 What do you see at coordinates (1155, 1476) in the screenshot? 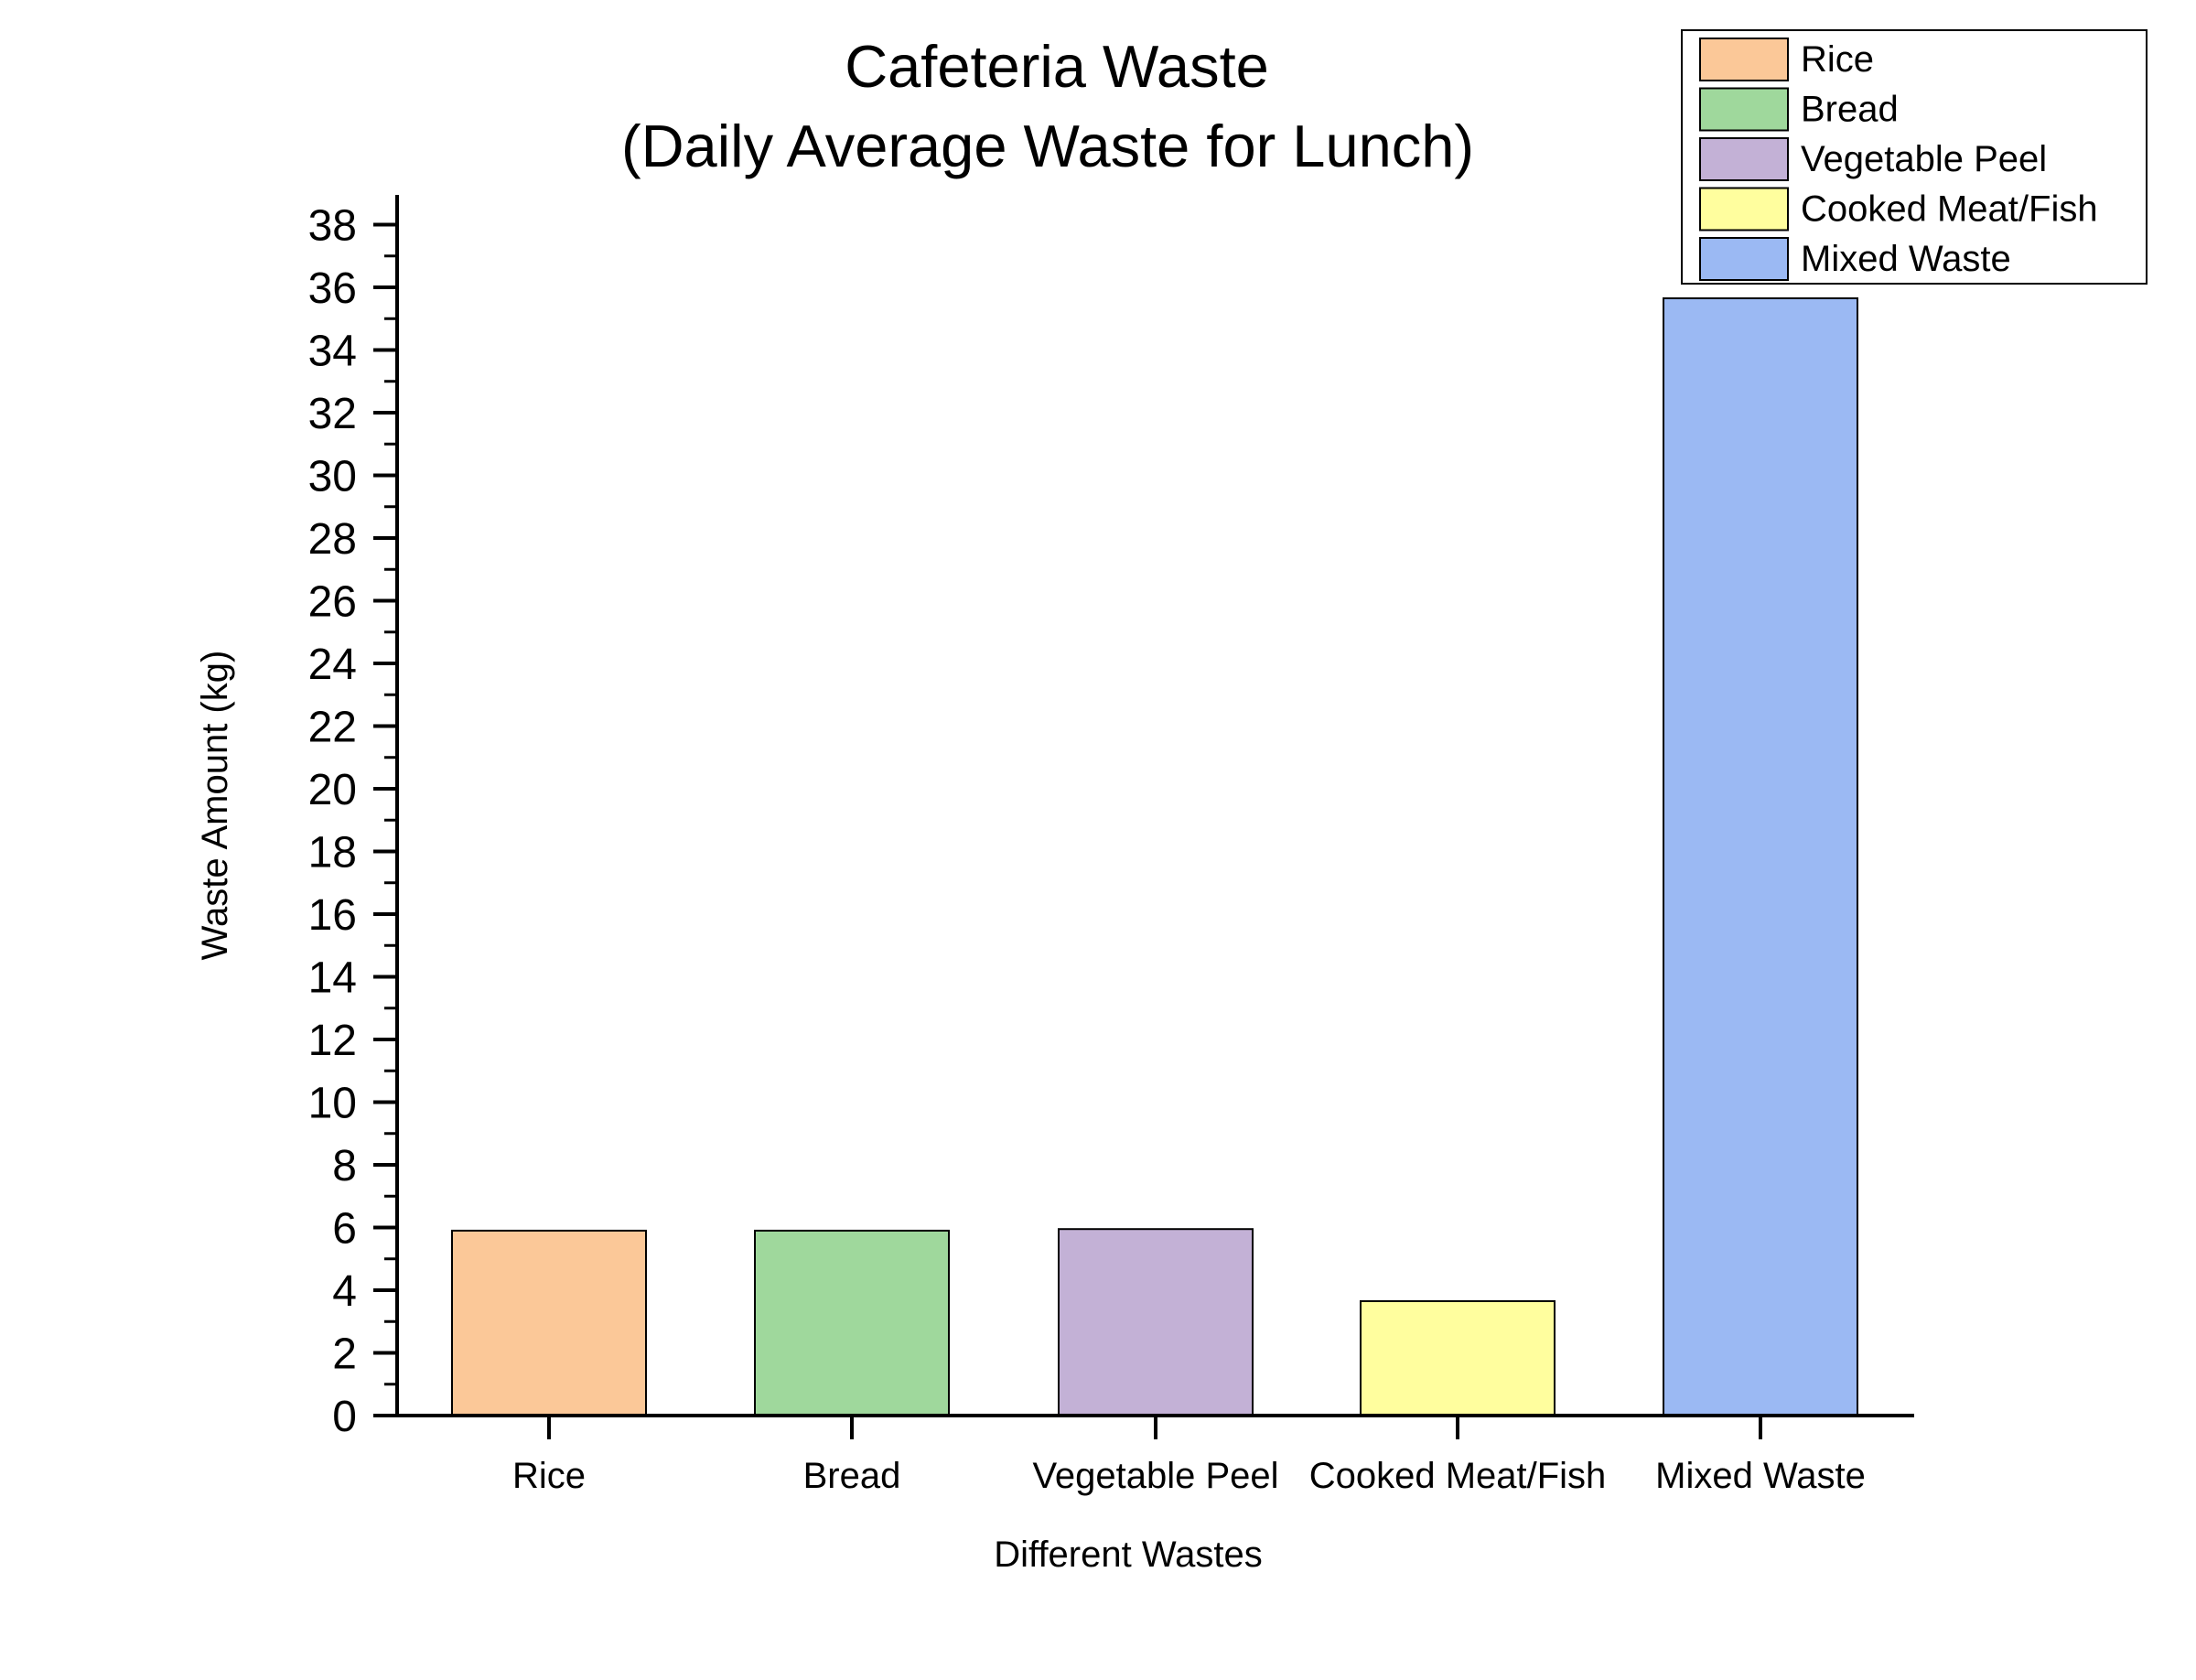
I see `x-tick-label: Vegetable Peel` at bounding box center [1155, 1476].